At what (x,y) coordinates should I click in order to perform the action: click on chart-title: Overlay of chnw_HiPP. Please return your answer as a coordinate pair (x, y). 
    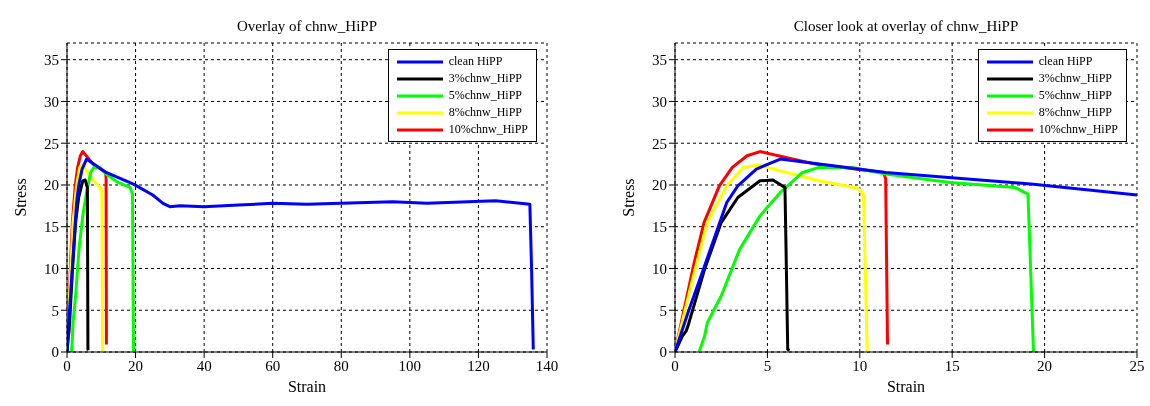
    Looking at the image, I should click on (307, 26).